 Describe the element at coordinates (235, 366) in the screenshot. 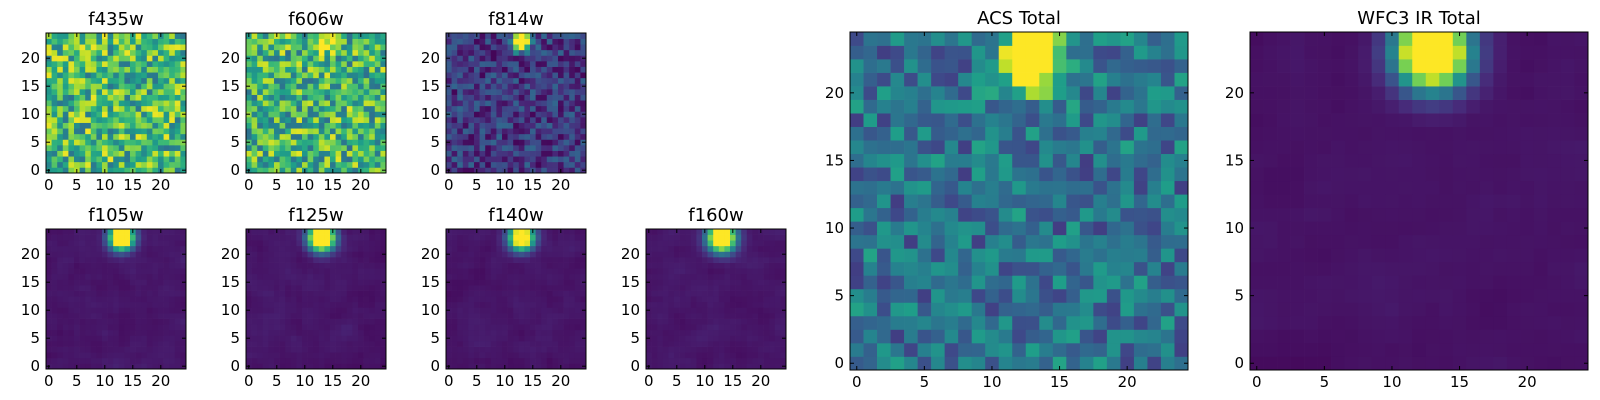

I see `y-tick-label: 0` at that location.